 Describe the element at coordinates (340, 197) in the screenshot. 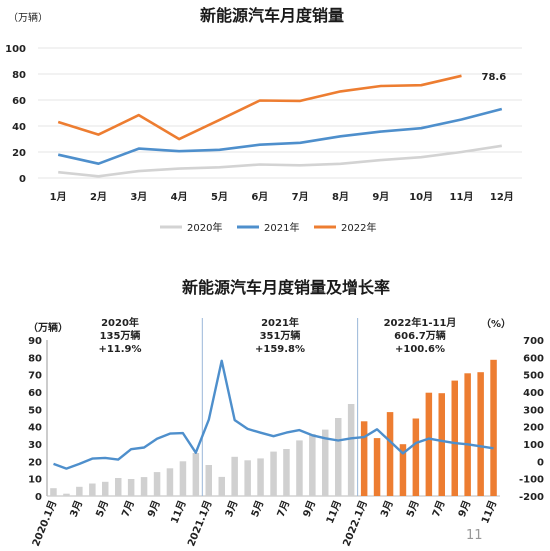

I see `x-tick-label: 8月` at that location.